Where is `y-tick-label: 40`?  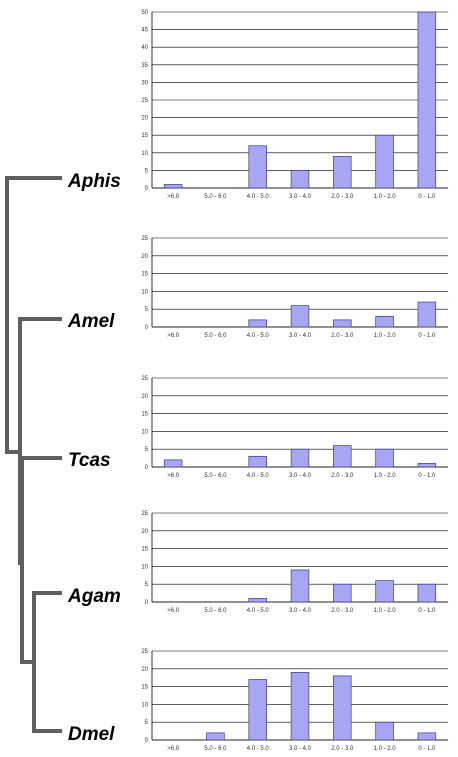 y-tick-label: 40 is located at coordinates (144, 48).